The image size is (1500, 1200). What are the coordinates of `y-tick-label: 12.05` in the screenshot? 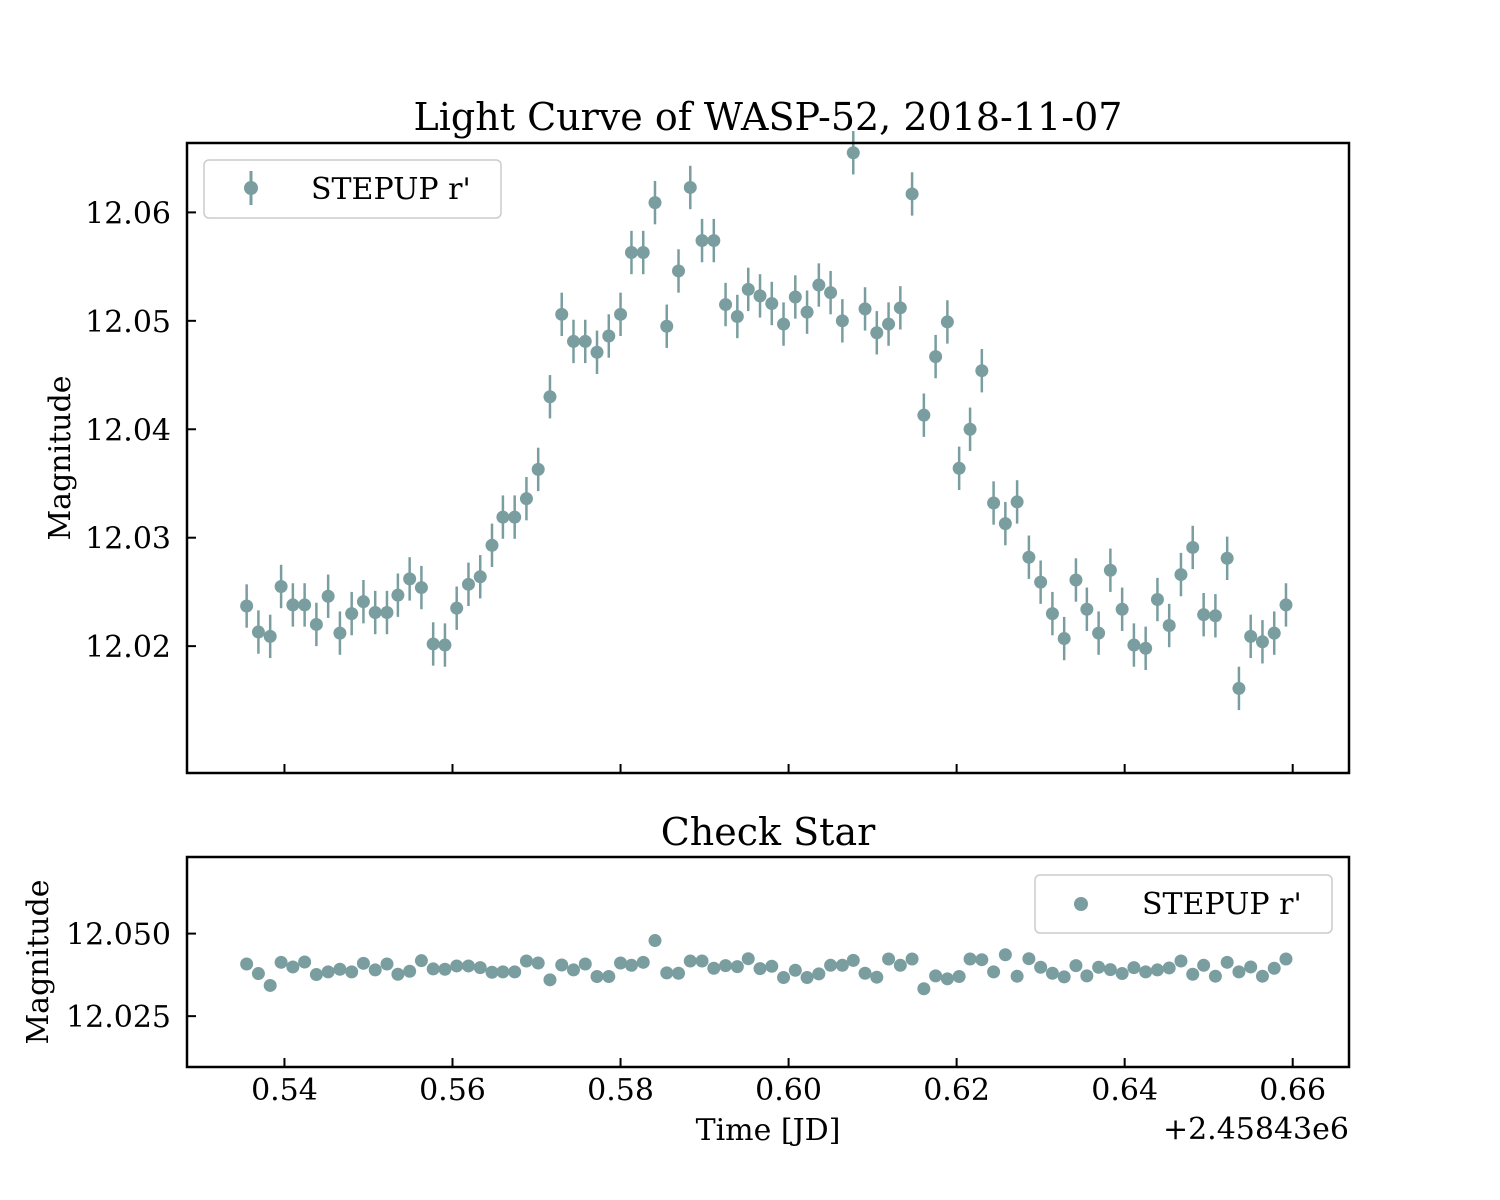 It's located at (128, 322).